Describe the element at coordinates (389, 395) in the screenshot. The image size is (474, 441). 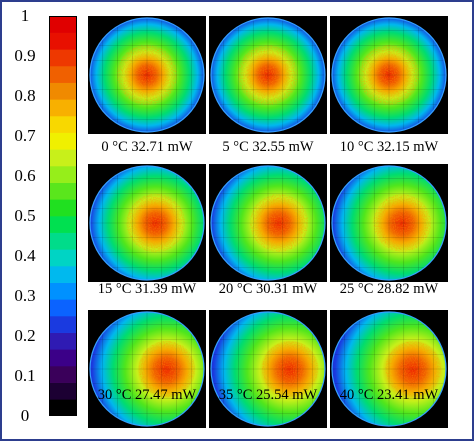
I see `panel-caption: 40 °C 23.41 mW` at that location.